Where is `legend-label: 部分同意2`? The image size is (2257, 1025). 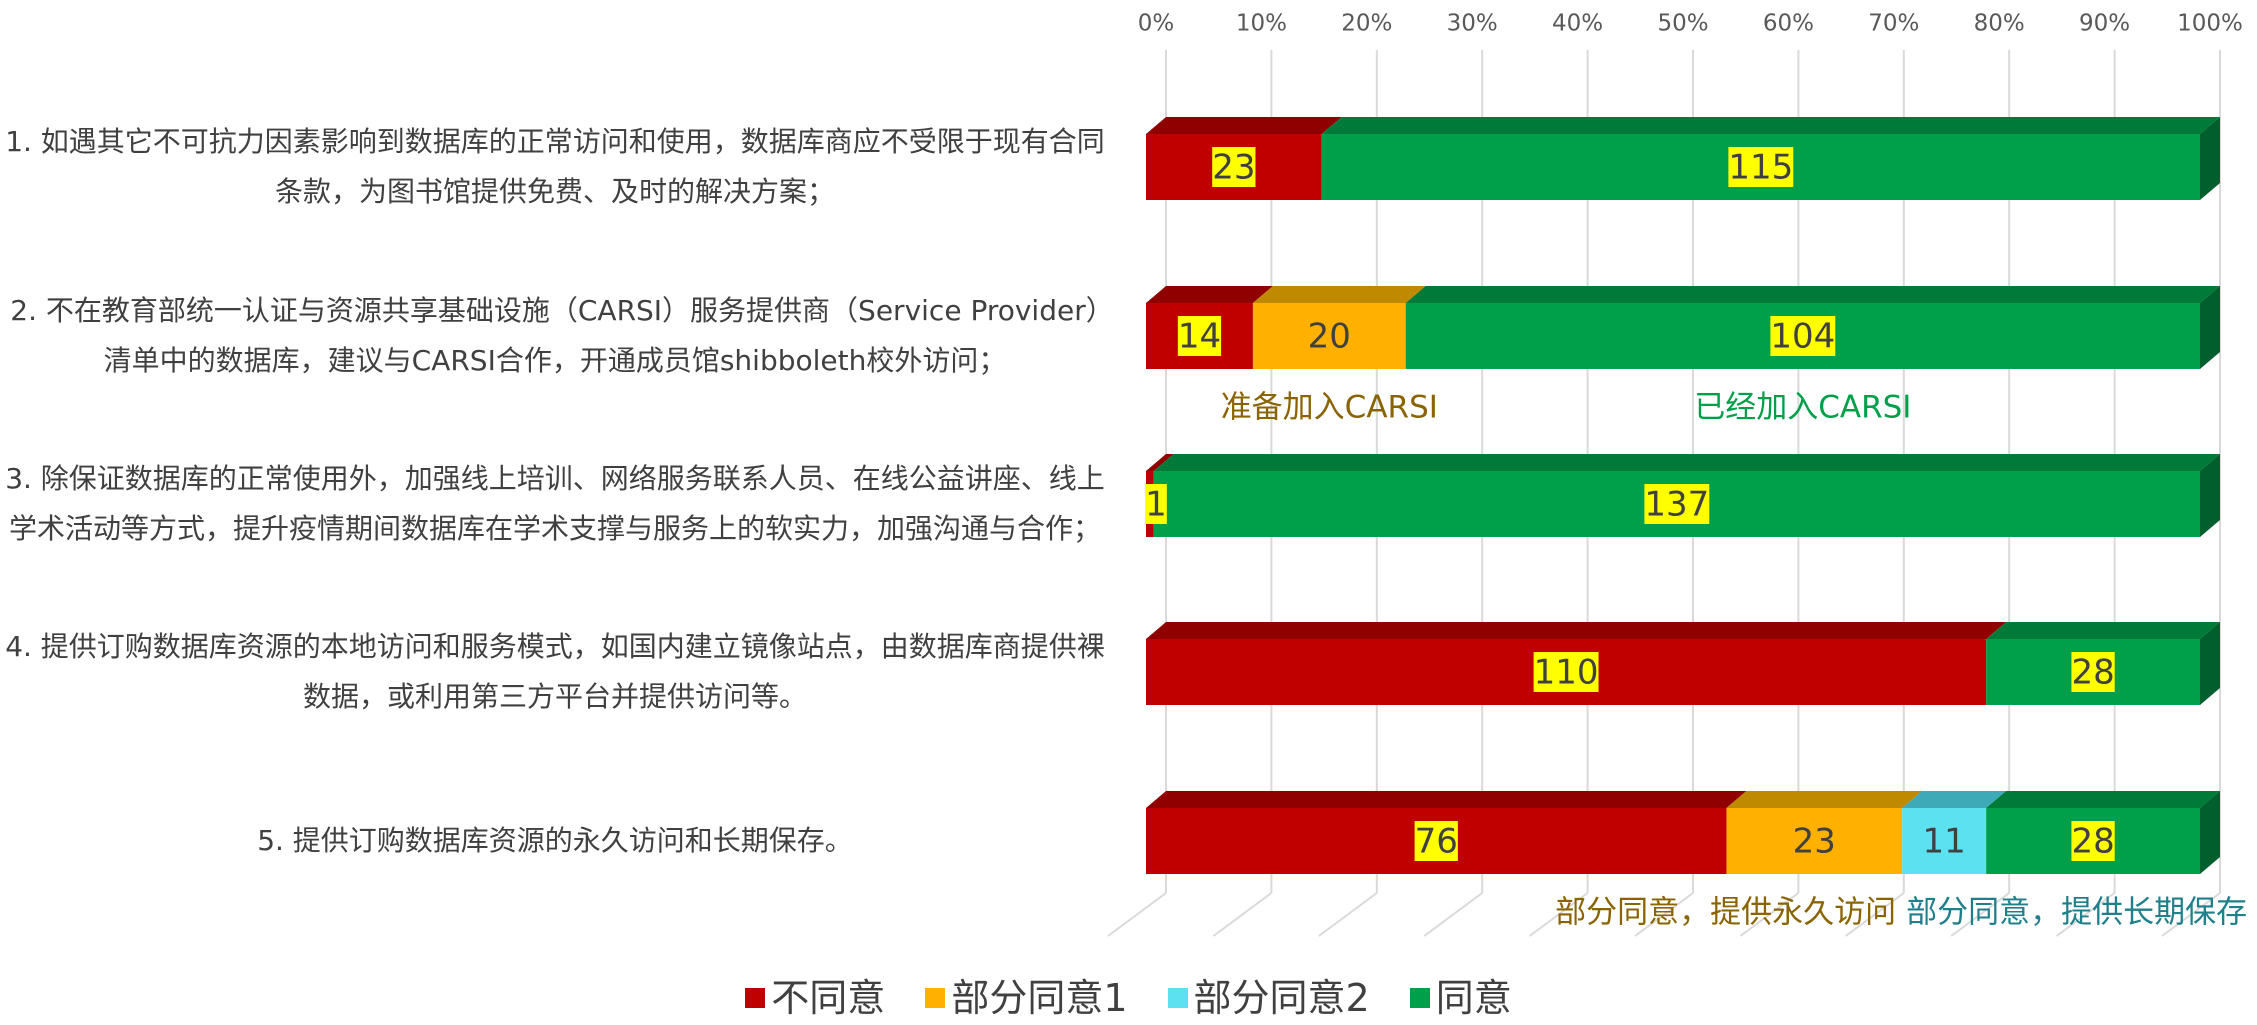 legend-label: 部分同意2 is located at coordinates (1281, 998).